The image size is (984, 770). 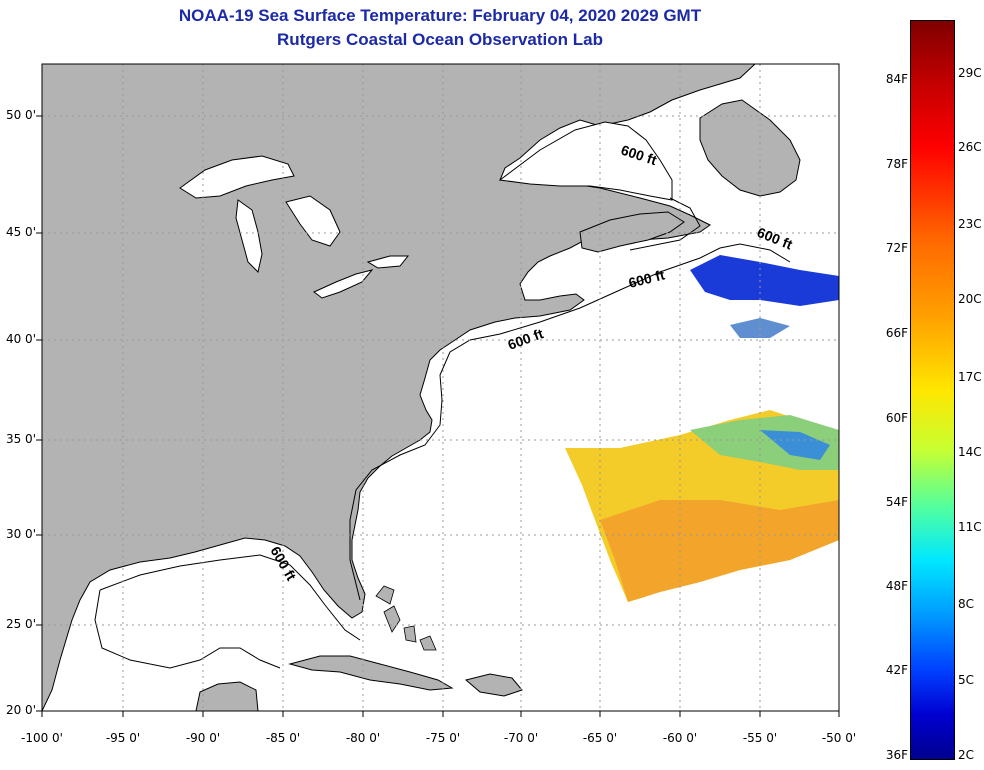 I want to click on colorbar-f-label: 66F, so click(x=896, y=333).